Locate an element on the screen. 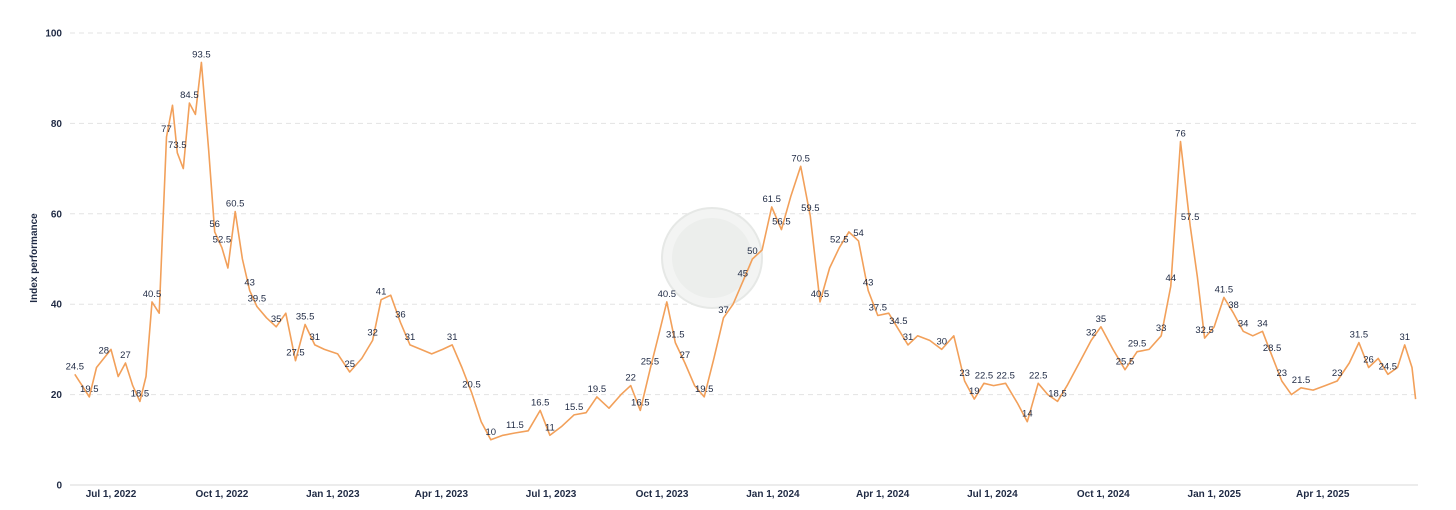  data-label: 26 is located at coordinates (1368, 359).